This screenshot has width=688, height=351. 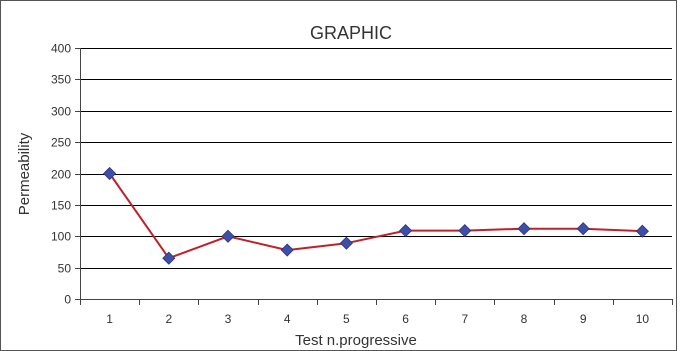 What do you see at coordinates (65, 269) in the screenshot?
I see `y-tick-label: 50` at bounding box center [65, 269].